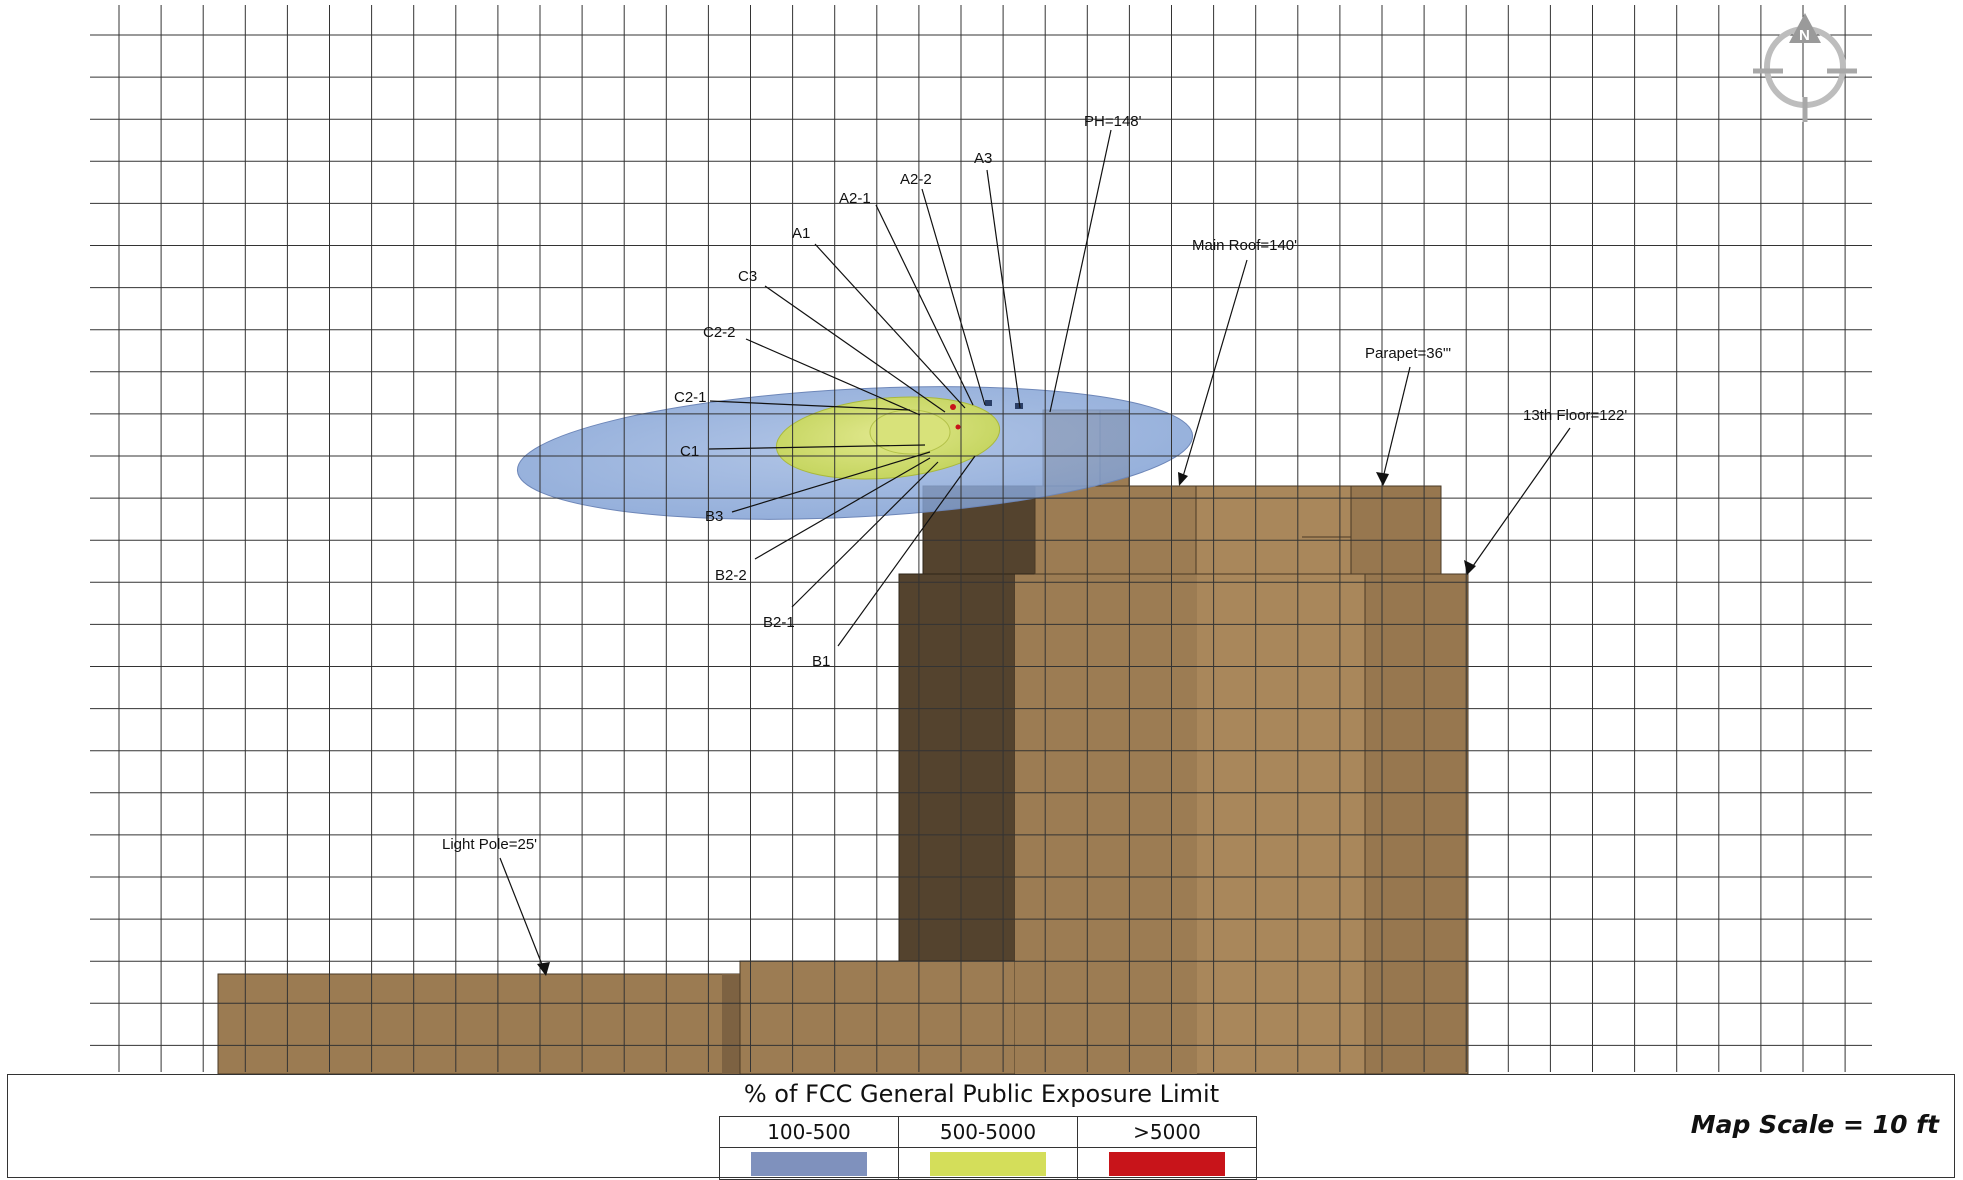 The image size is (1963, 1180). I want to click on legend-title: % of FCC General Public Exposure Limit, so click(981, 1094).